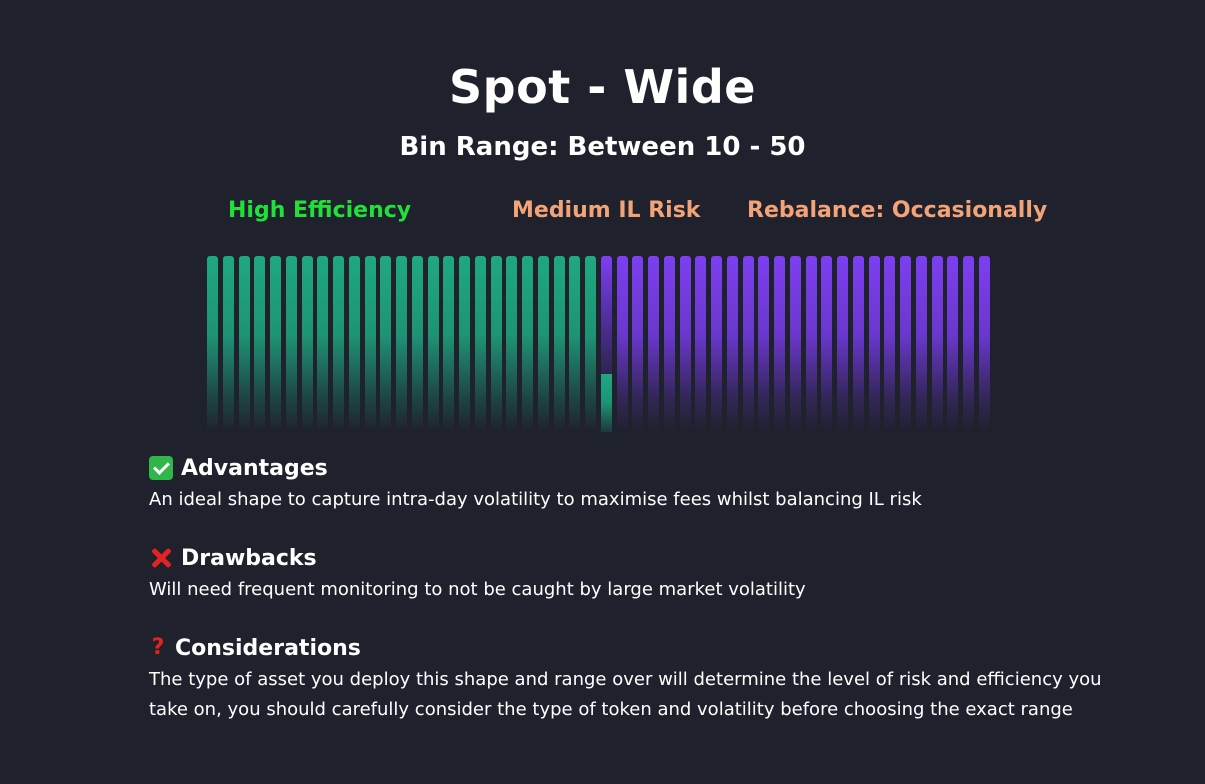  Describe the element at coordinates (606, 403) in the screenshot. I see `active-bin-green-part` at that location.